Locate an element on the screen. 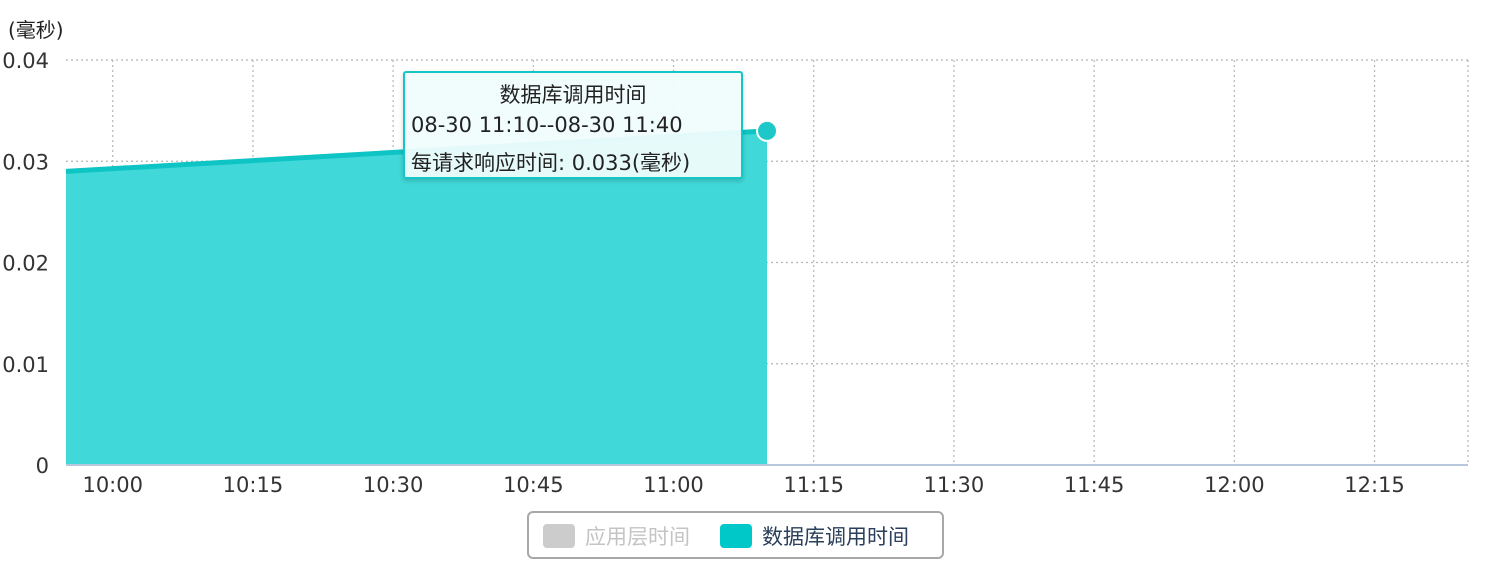  x-tick-label: 11:30 is located at coordinates (954, 485).